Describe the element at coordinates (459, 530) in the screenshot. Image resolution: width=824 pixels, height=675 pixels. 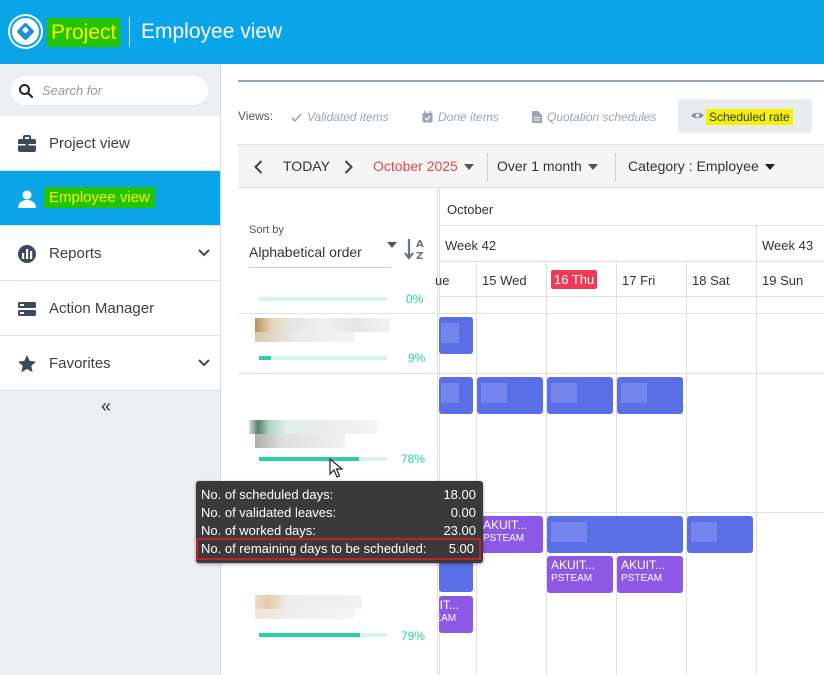
I see `tooltip-value: 23.00` at that location.